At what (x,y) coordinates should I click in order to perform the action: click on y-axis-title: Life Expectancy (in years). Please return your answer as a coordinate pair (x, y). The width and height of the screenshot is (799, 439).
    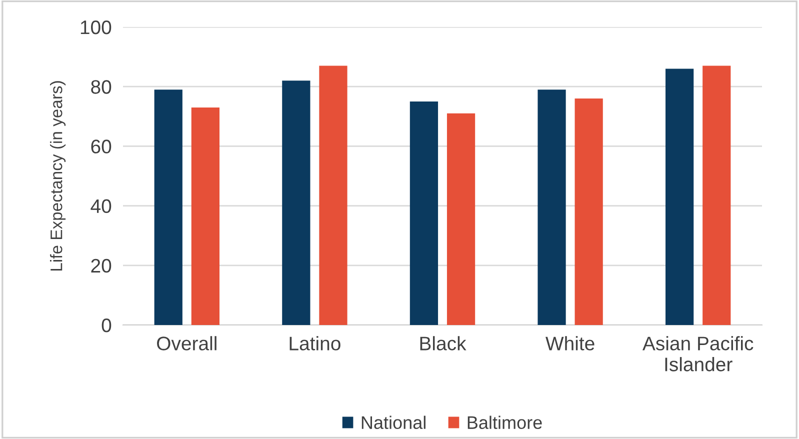
    Looking at the image, I should click on (58, 175).